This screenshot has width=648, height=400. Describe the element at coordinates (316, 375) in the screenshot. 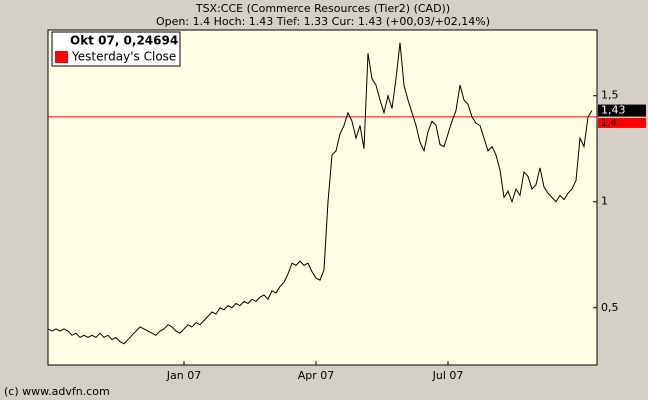

I see `x-tick-label: Apr 07` at that location.